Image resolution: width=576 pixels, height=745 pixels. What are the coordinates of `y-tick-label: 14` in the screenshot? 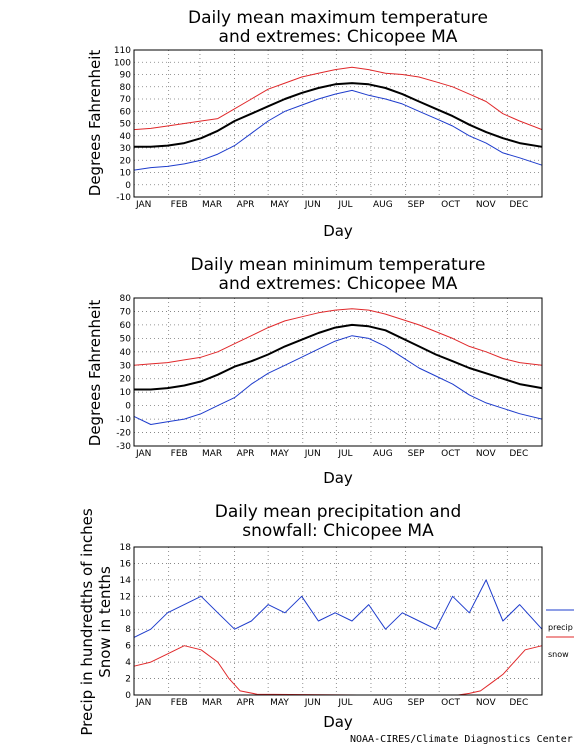 It's located at (126, 581).